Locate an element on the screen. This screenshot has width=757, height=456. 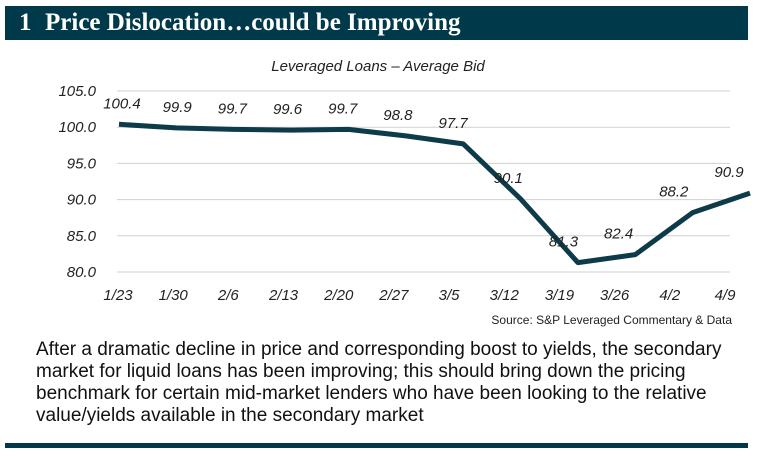
x-tick-label: 2/13 is located at coordinates (283, 295).